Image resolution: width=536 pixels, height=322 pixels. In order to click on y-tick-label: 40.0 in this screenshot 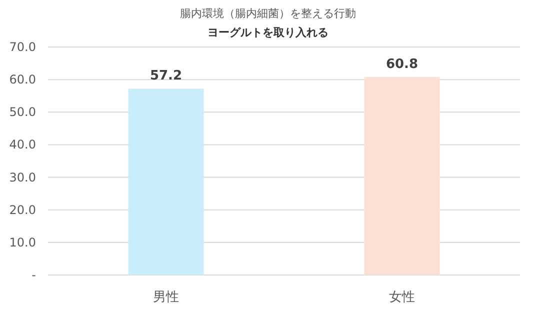, I will do `click(22, 145)`.